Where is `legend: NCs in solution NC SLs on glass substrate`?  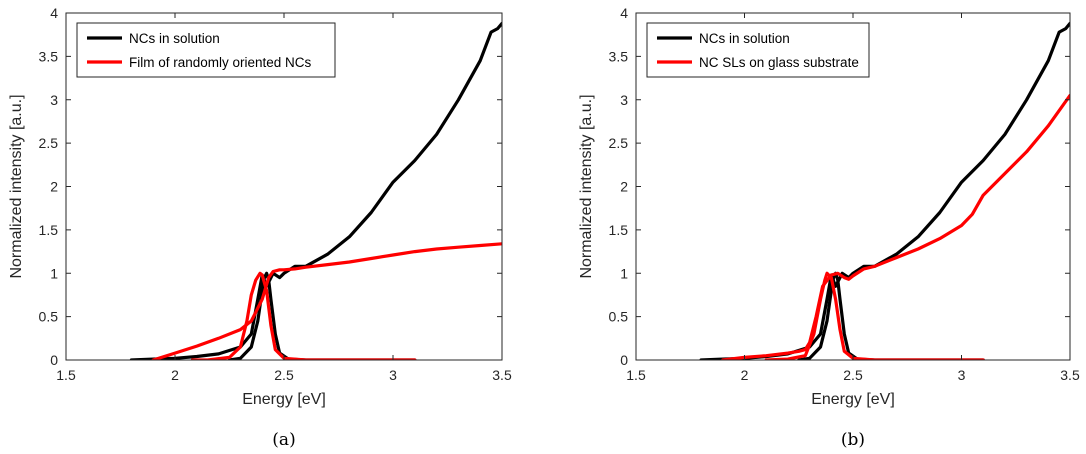 legend: NCs in solution NC SLs on glass substrate is located at coordinates (758, 50).